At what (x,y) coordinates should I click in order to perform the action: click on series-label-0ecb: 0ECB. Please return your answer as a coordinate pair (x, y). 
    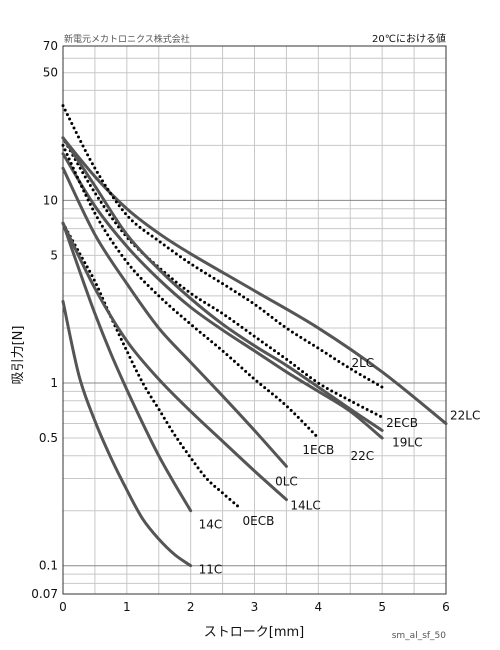
    Looking at the image, I should click on (259, 521).